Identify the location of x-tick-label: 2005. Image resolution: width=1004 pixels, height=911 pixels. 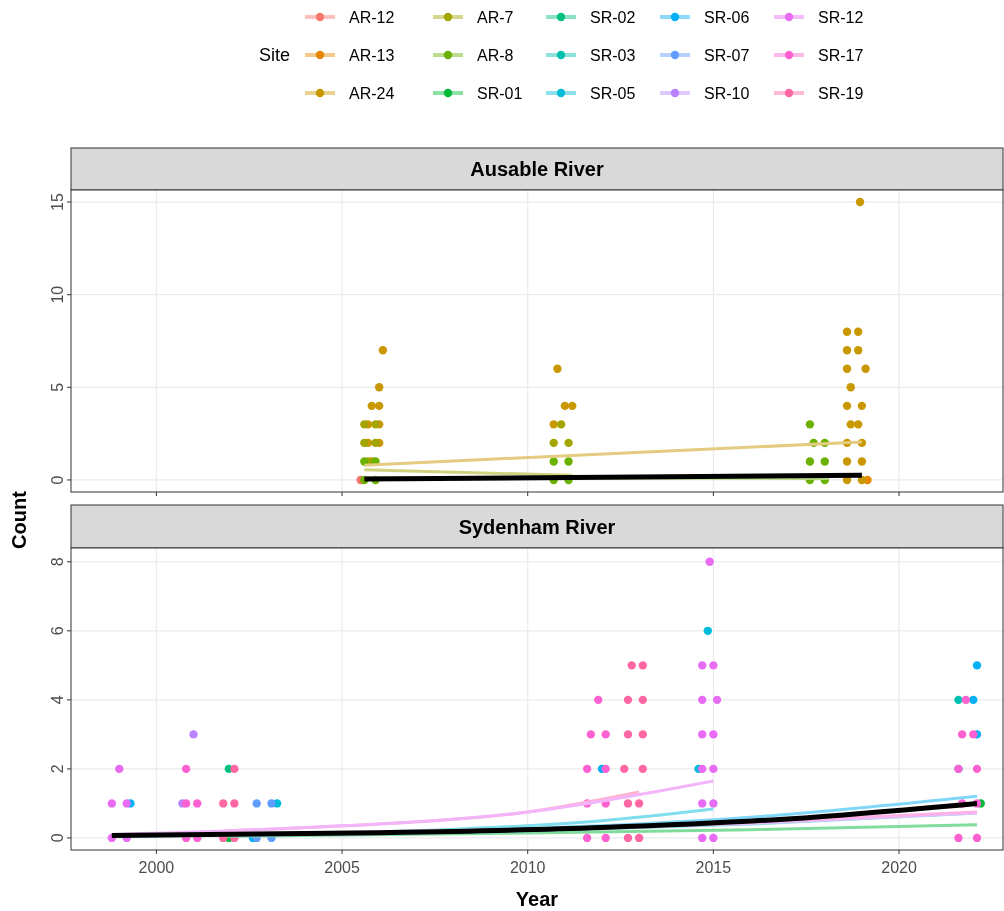
(342, 867).